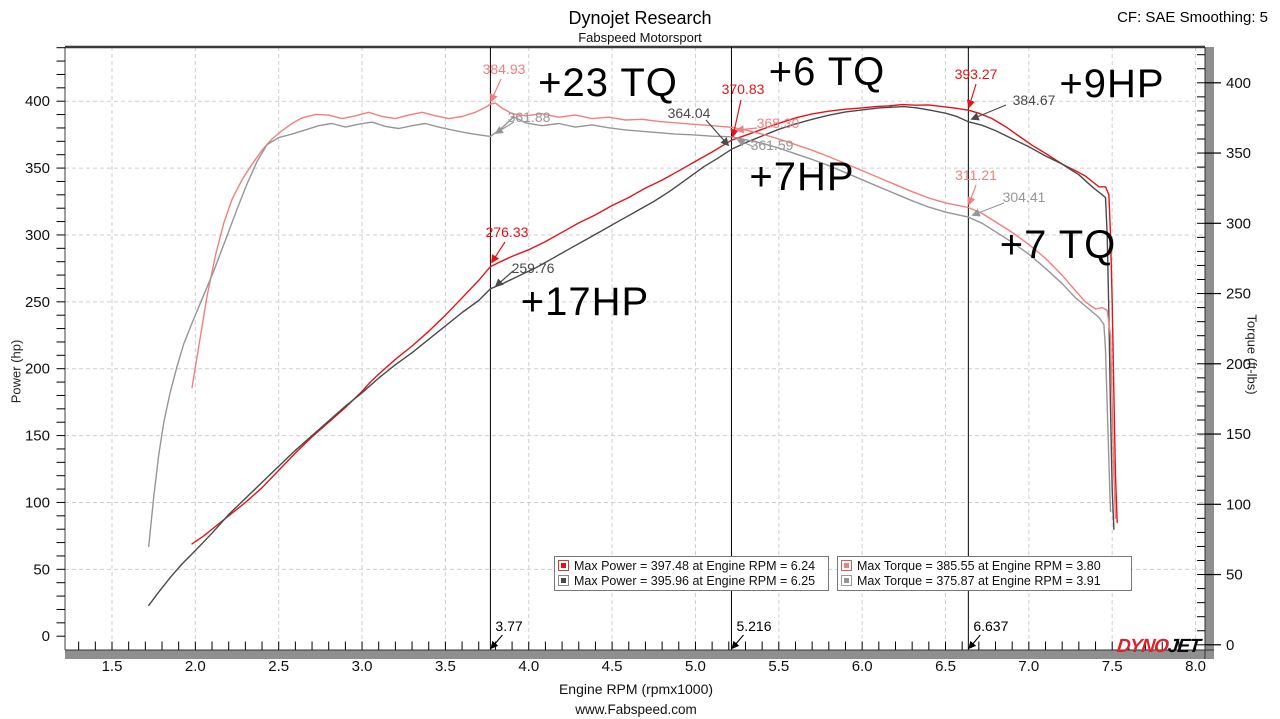 The height and width of the screenshot is (719, 1280). Describe the element at coordinates (612, 666) in the screenshot. I see `x-tick-label: 4.5` at that location.